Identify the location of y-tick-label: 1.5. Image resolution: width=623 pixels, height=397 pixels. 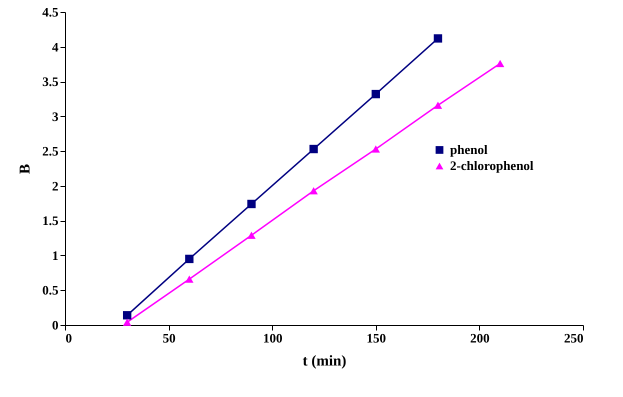
(50, 220).